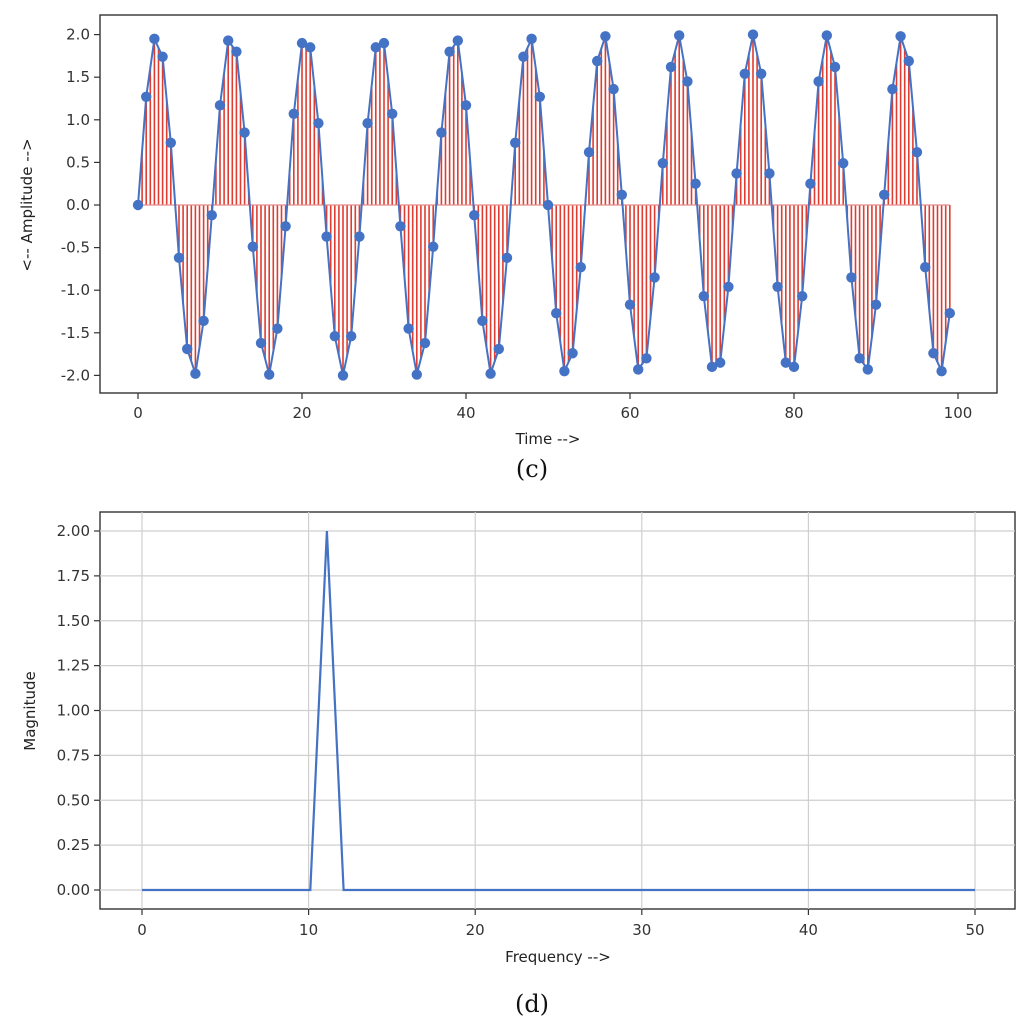  I want to click on y-tick-label: -1.5, so click(75, 333).